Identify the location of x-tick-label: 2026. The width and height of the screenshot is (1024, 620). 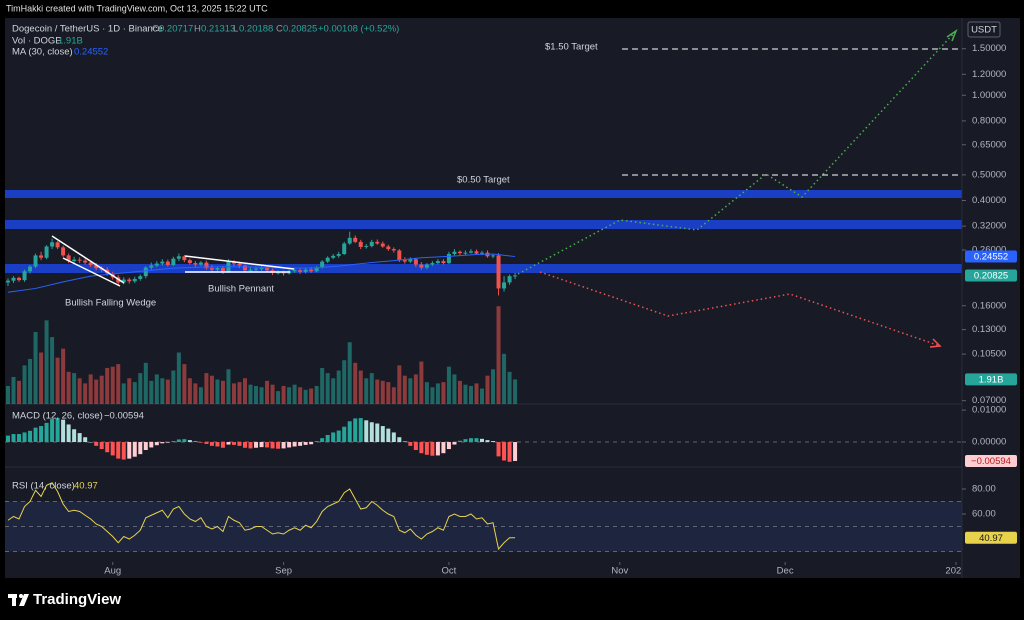
(955, 571).